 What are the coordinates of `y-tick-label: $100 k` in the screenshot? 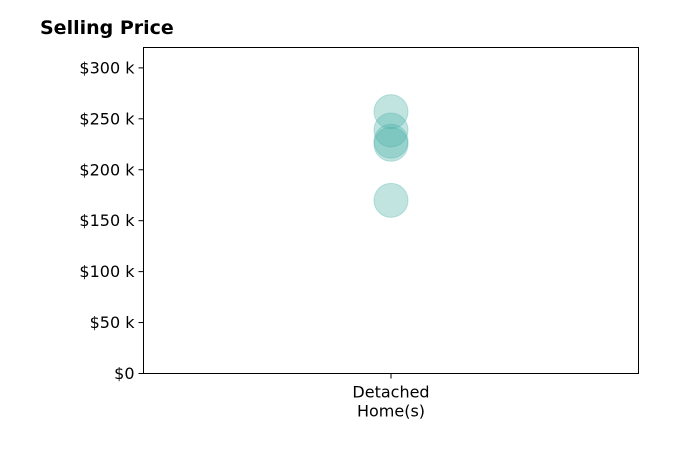 It's located at (107, 271).